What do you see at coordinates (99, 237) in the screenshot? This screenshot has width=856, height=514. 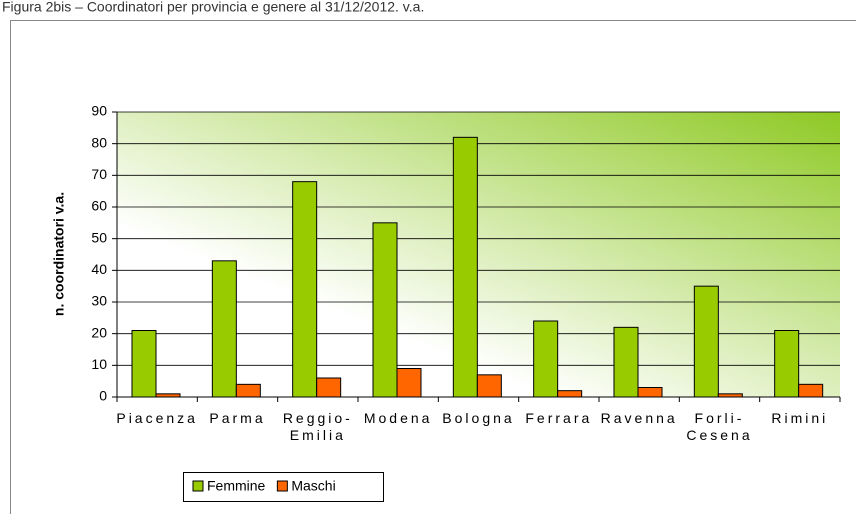 I see `y-tick-label: 50` at bounding box center [99, 237].